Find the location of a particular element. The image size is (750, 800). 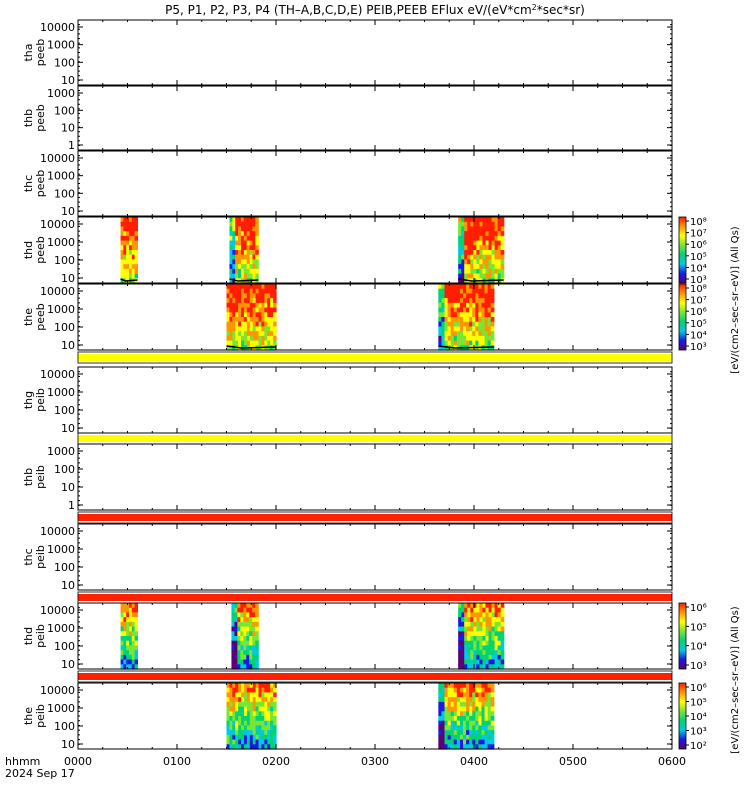

colorbar-tick-label: 10⁴ is located at coordinates (698, 647).